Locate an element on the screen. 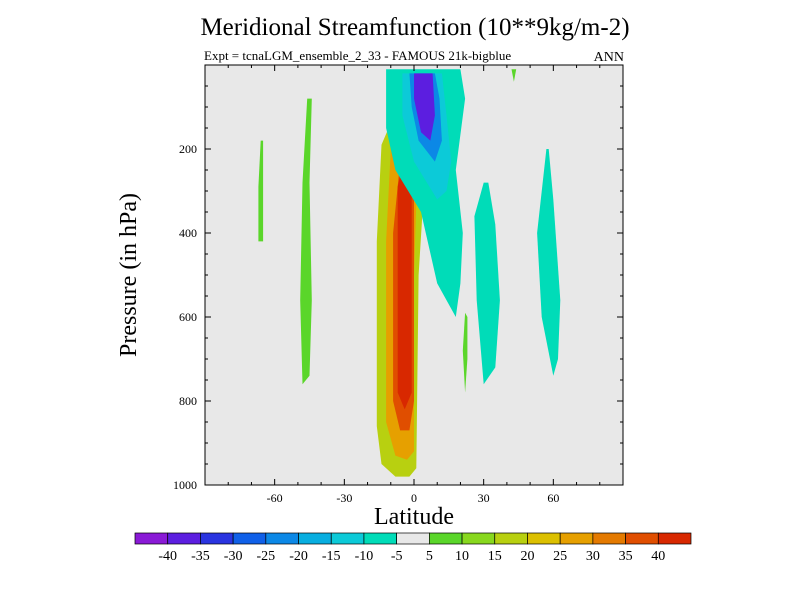  contour-ferrel-cell-north-b is located at coordinates (549, 262).